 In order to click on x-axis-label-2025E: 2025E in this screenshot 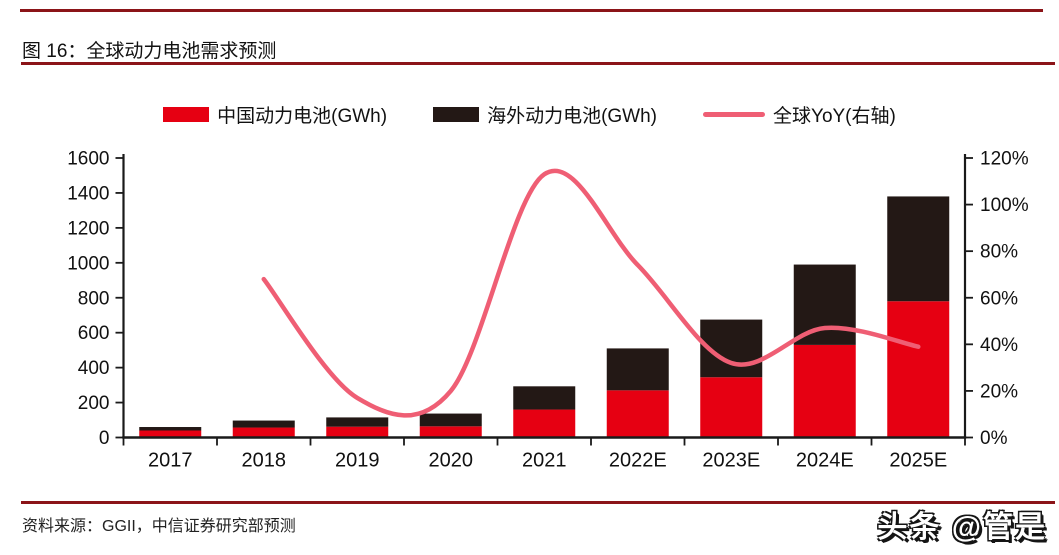, I will do `click(918, 461)`.